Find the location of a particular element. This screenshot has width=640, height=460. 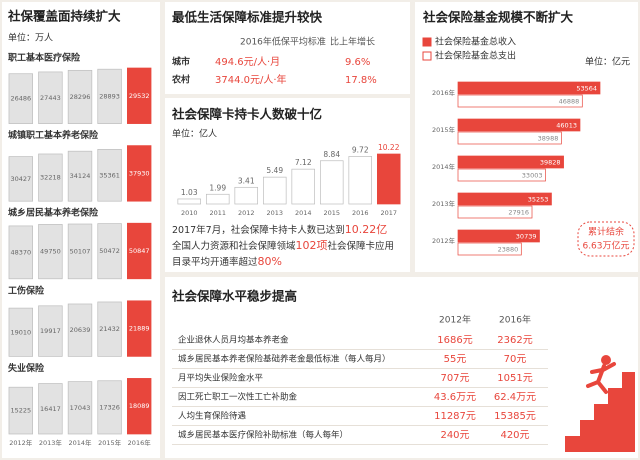

cell: 1686元 is located at coordinates (454, 340).